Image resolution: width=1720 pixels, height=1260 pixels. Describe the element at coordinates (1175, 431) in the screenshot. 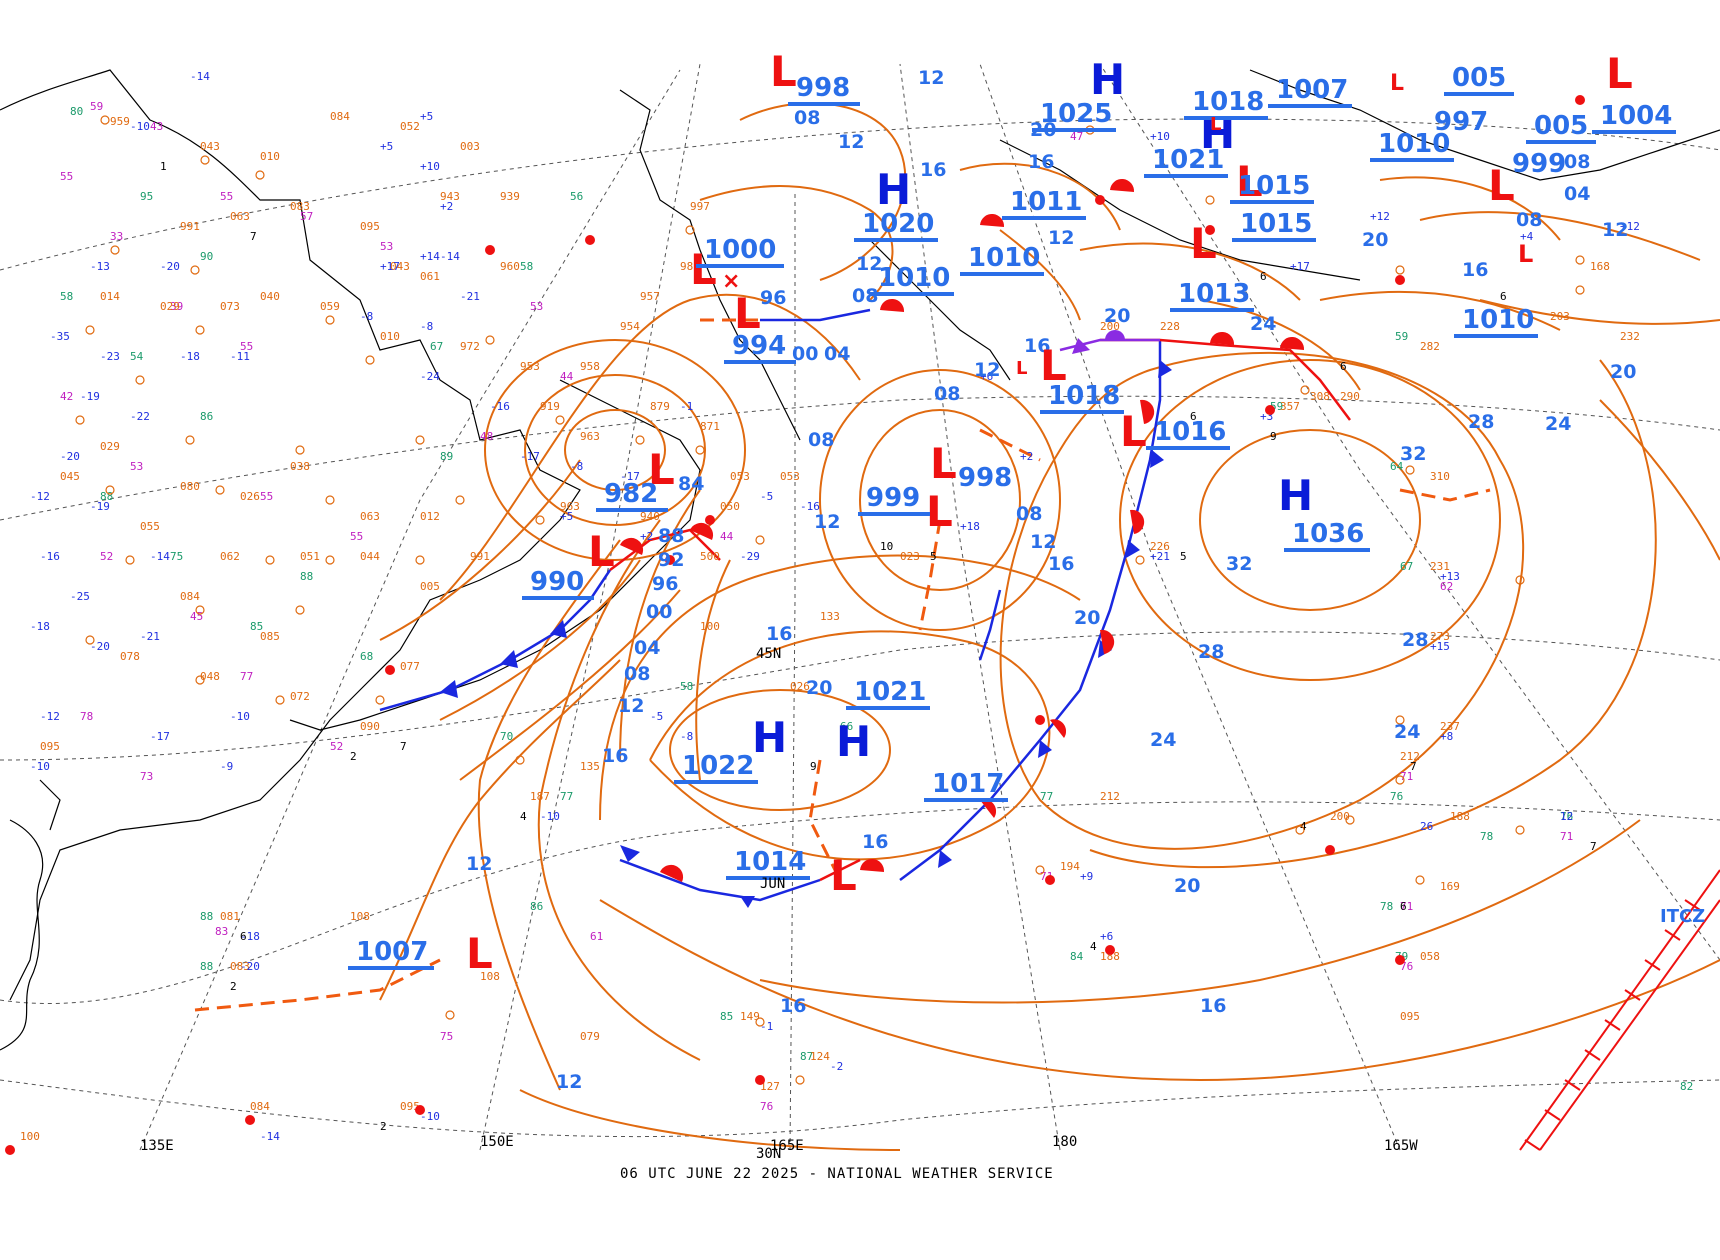

I see `low-center: L 1016` at that location.